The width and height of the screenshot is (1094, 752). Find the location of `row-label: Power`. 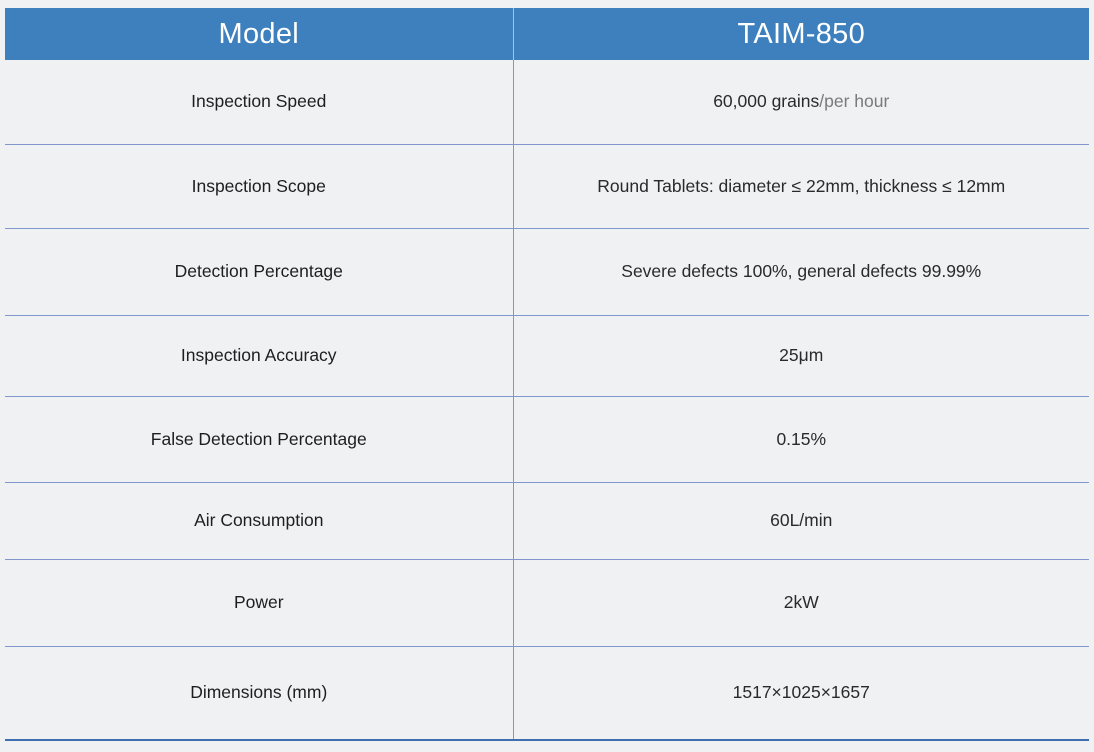

row-label: Power is located at coordinates (259, 603).